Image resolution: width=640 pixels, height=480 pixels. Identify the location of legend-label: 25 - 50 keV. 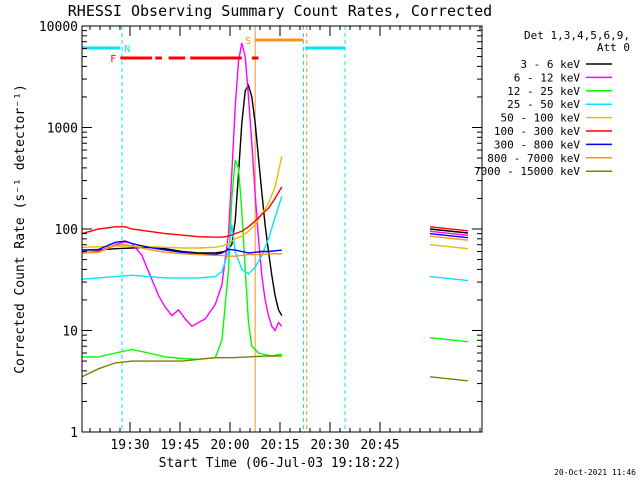
(543, 104).